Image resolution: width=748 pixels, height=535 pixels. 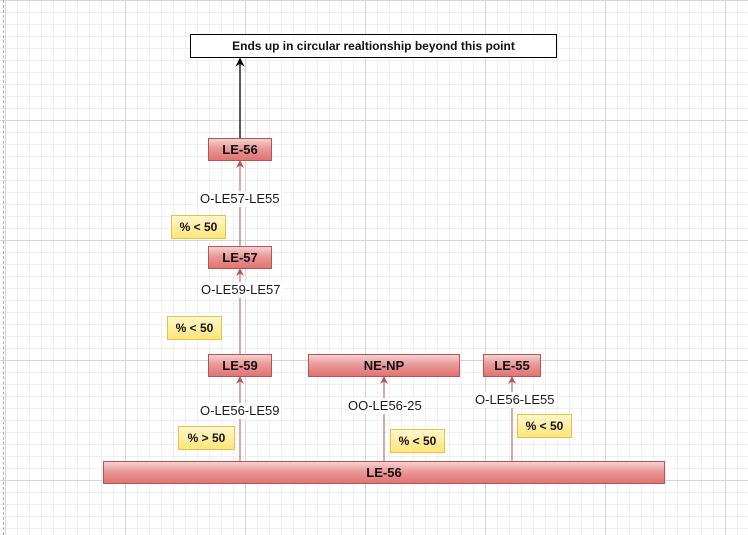 What do you see at coordinates (515, 400) in the screenshot?
I see `edge-label-base-to-le55: O-LE56-LE55` at bounding box center [515, 400].